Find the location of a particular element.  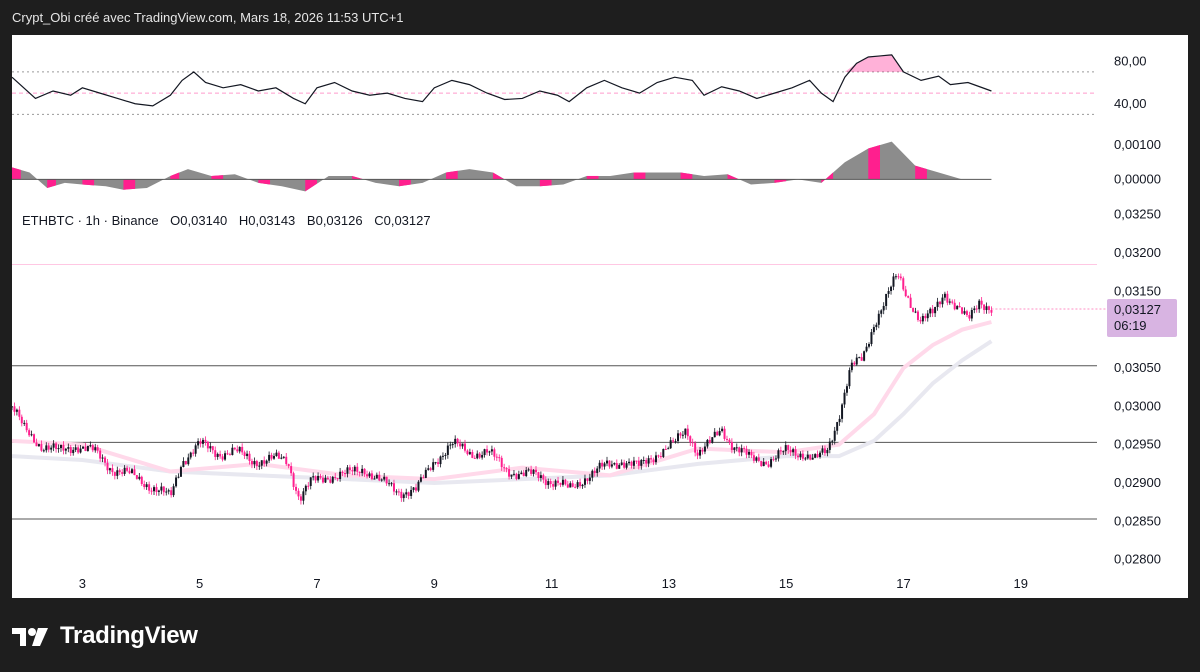

footer-brand-text: TradingView is located at coordinates (129, 635).